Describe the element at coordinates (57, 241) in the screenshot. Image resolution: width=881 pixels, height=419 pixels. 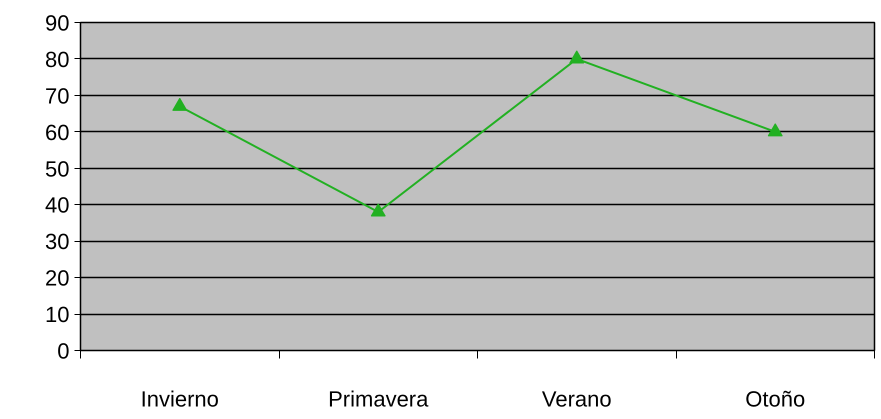
I see `y-tick-label: 30` at that location.